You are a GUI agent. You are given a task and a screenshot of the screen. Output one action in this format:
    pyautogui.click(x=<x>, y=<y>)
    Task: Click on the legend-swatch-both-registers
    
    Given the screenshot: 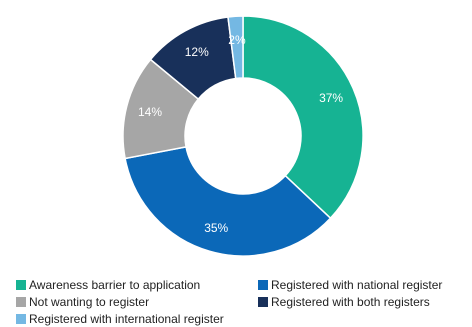 What is the action you would take?
    pyautogui.click(x=263, y=302)
    